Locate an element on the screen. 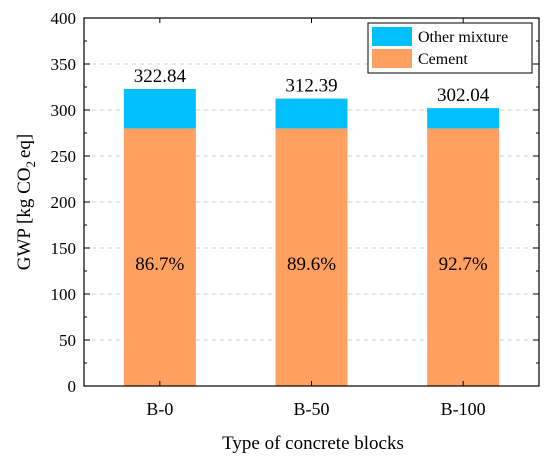 The image size is (550, 459). x-tick-label: B-0 is located at coordinates (159, 409).